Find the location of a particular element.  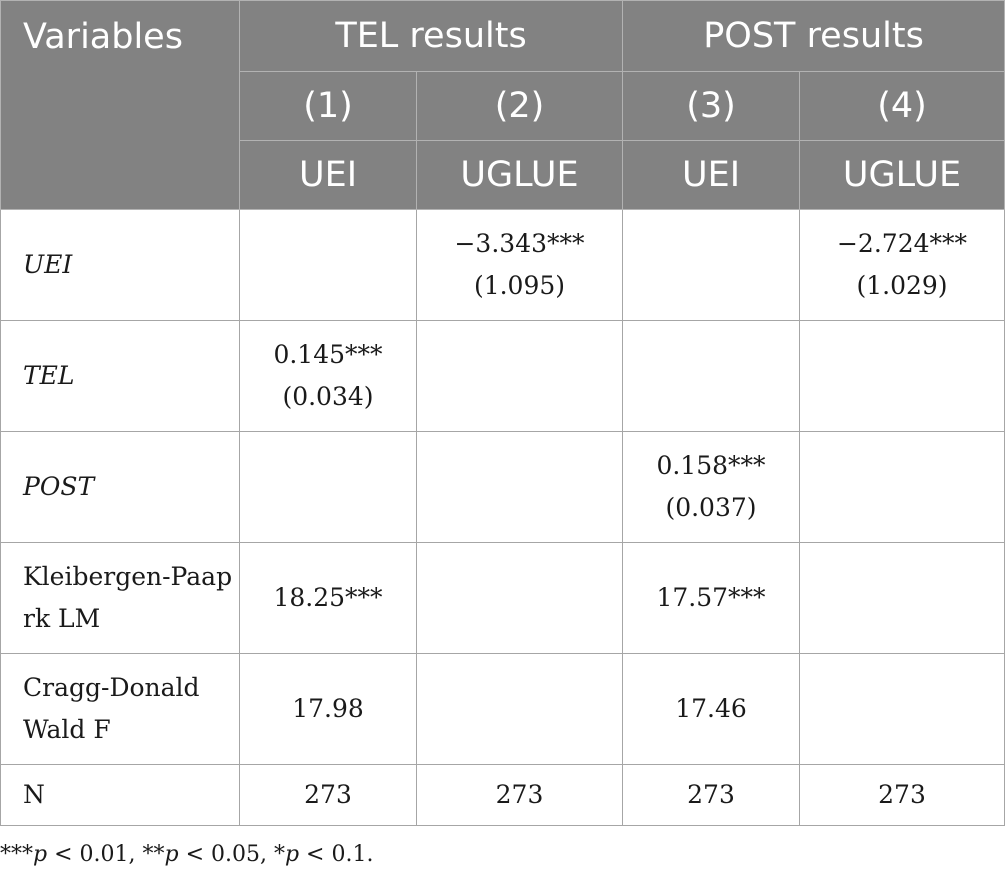

cell-uei-4: −2.724*** (1.029) is located at coordinates (901, 265).